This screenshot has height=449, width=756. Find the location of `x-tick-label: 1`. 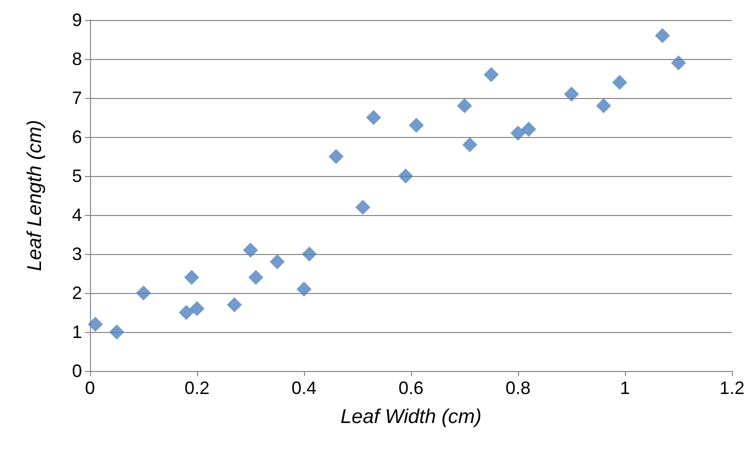

x-tick-label: 1 is located at coordinates (625, 388).